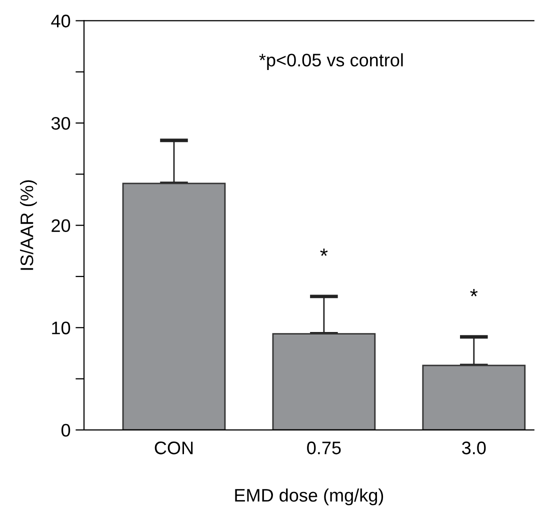 Image resolution: width=542 pixels, height=518 pixels. What do you see at coordinates (331, 61) in the screenshot?
I see `annotation: *p<0.05 vs control` at bounding box center [331, 61].